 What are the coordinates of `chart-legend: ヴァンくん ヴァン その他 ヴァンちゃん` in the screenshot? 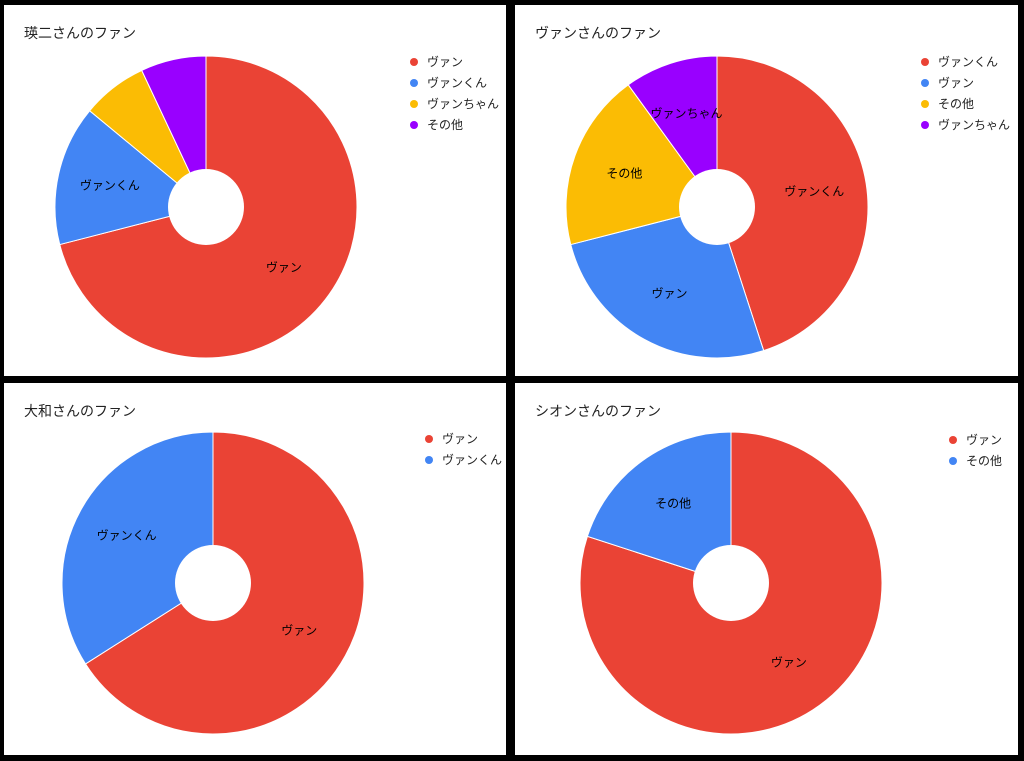 It's located at (965, 93).